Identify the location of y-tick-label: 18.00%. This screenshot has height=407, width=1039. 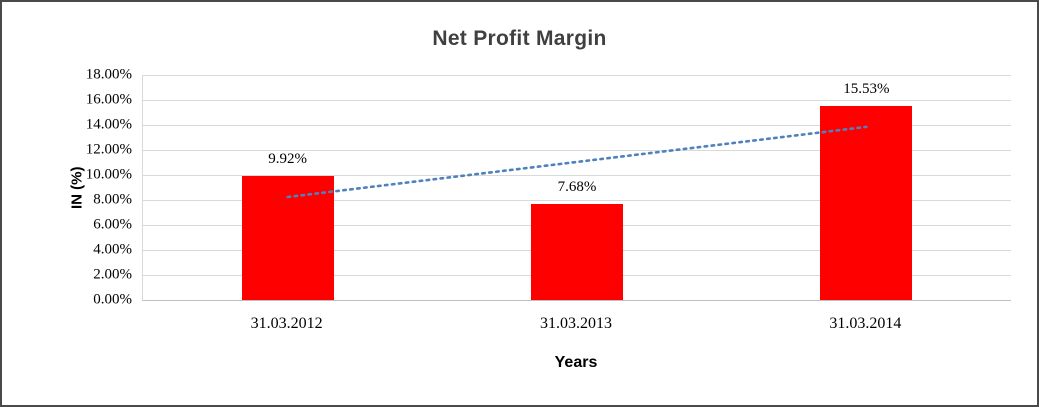
(108, 74).